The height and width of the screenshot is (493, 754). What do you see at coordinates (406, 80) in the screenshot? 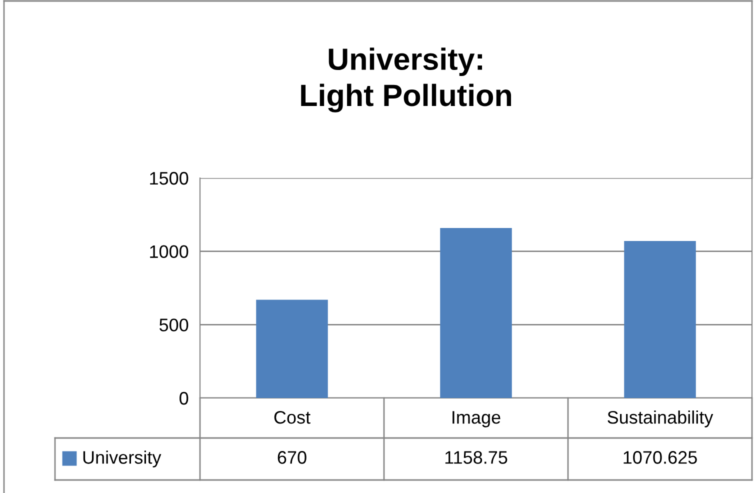
I see `chart-title: University: Light Pollution` at bounding box center [406, 80].